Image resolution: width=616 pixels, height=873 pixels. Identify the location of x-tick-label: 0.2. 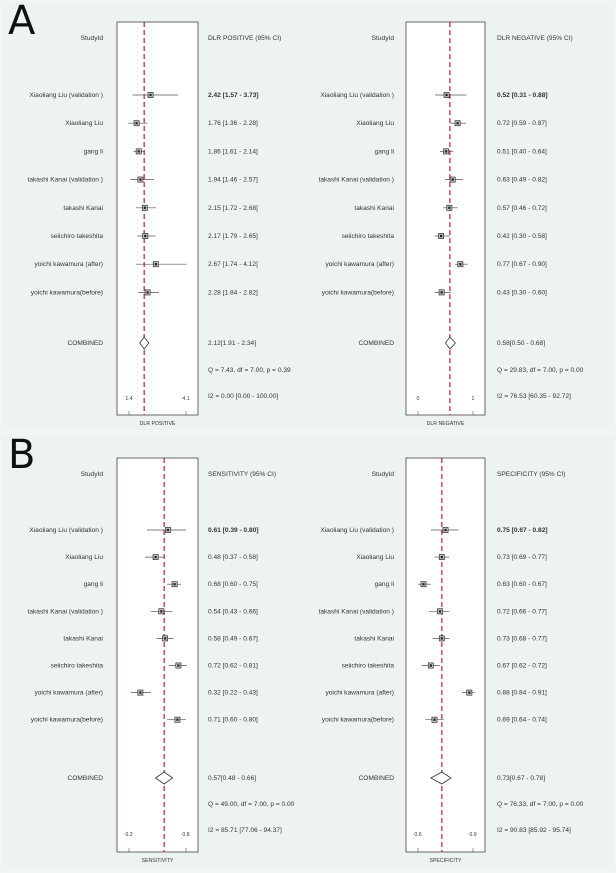
(128, 835).